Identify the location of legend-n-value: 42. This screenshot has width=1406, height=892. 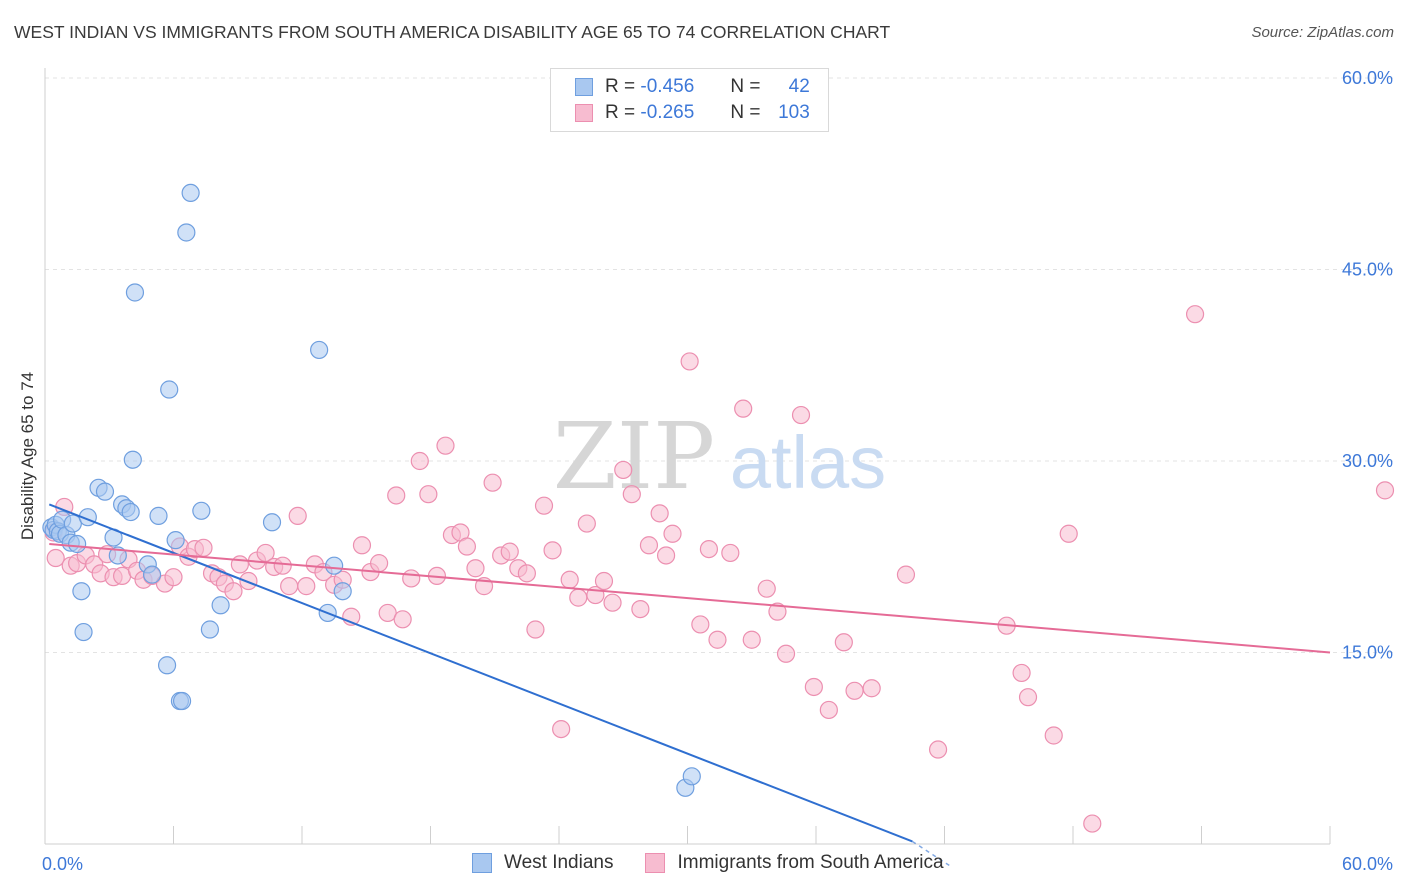
(799, 86).